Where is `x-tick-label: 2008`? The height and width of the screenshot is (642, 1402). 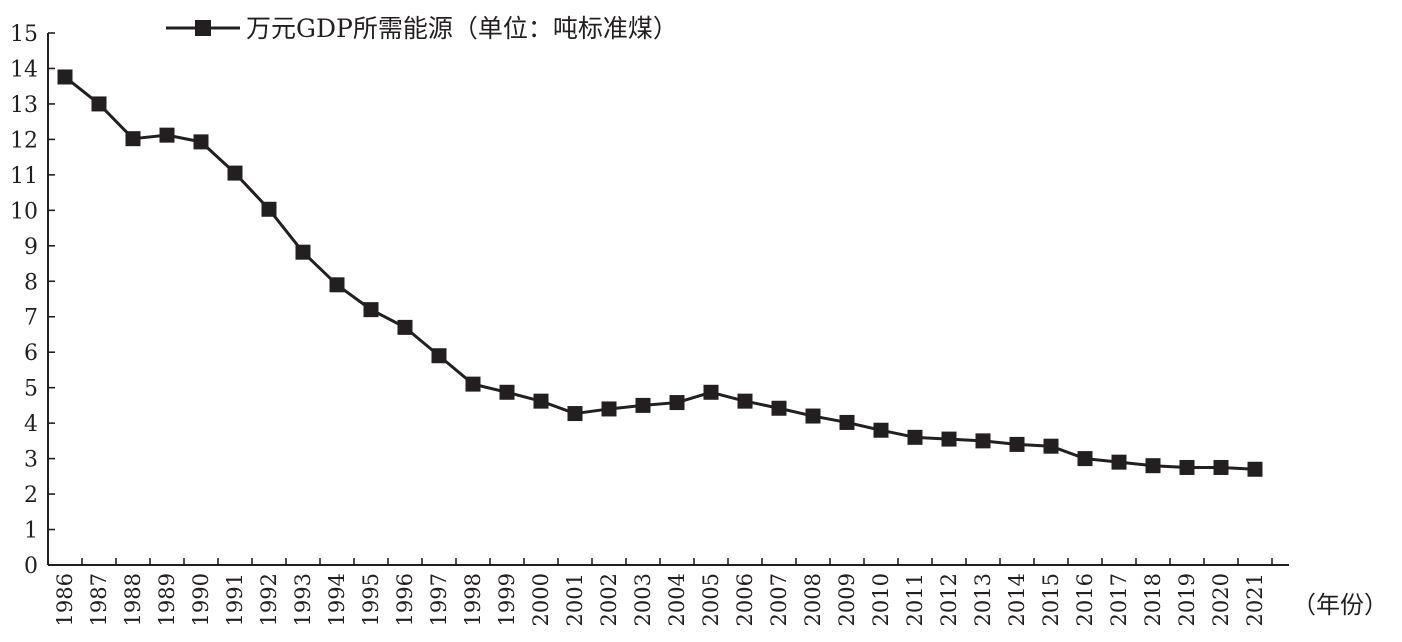
x-tick-label: 2008 is located at coordinates (813, 599).